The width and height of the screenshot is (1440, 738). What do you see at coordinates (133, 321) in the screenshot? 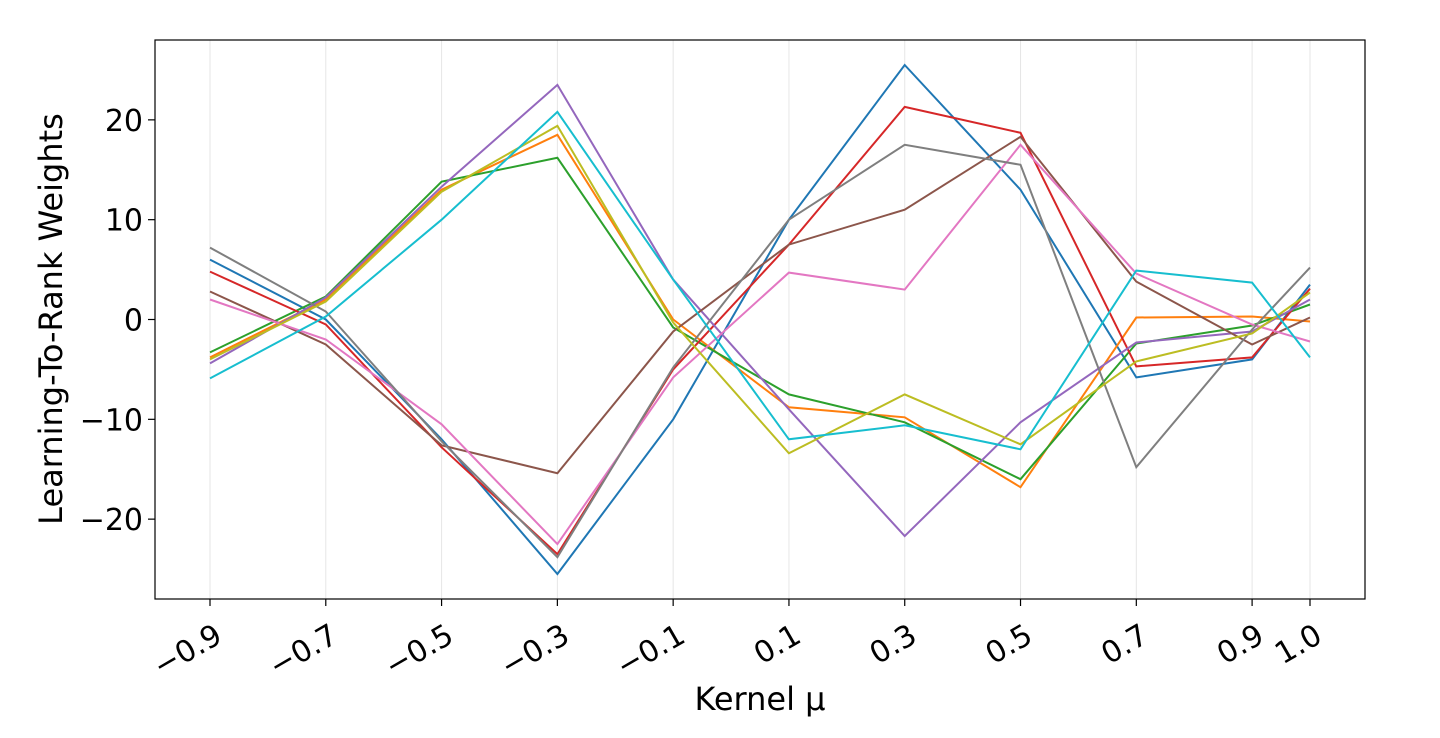
I see `y-tick-label: 0` at bounding box center [133, 321].